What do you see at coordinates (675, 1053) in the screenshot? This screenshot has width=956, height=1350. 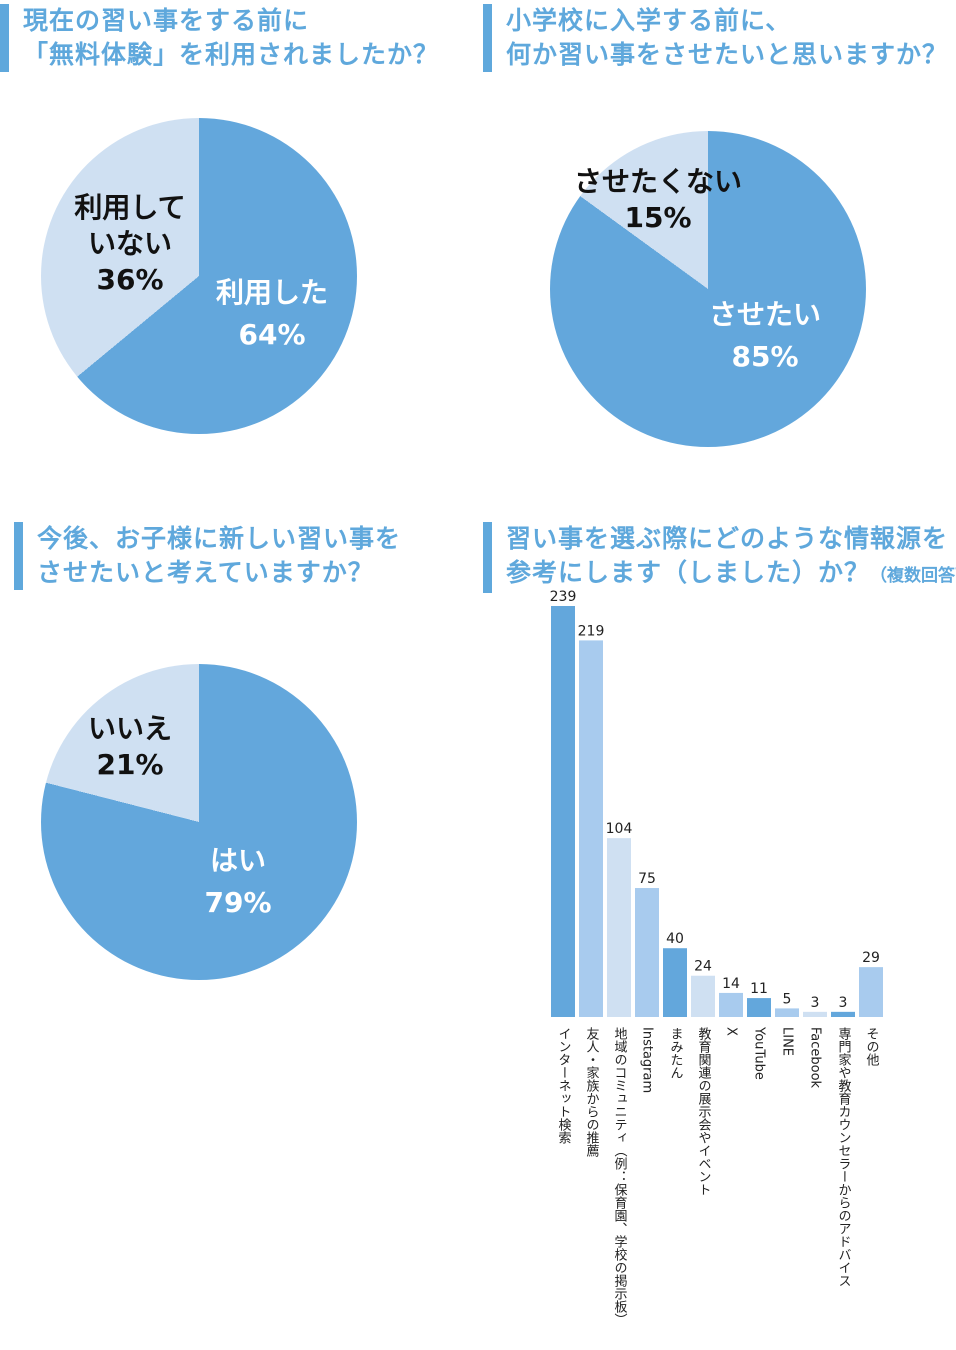 I see `bar-category-label: まみたん` at bounding box center [675, 1053].